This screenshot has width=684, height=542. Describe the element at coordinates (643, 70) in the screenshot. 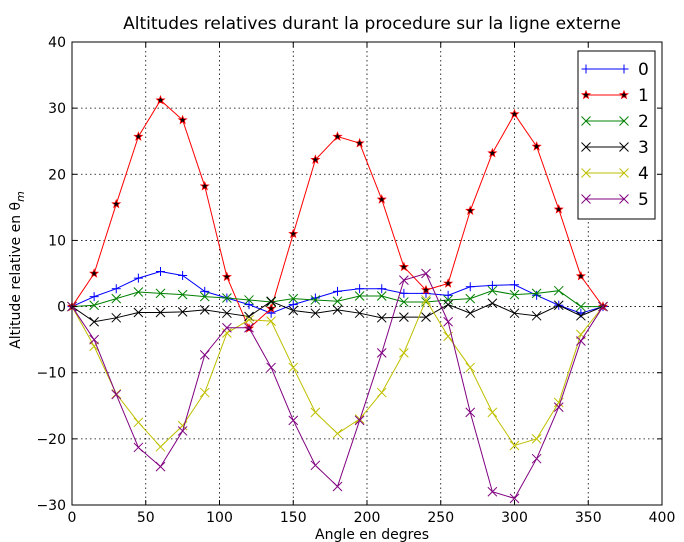

I see `legend-label: 0` at that location.